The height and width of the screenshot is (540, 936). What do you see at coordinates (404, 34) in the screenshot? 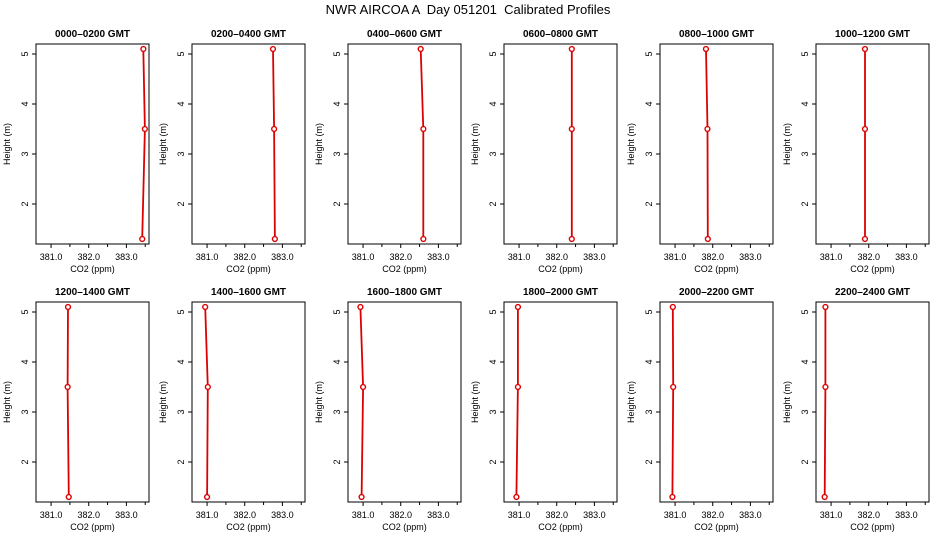
I see `panel-title: 0400–0600 GMT` at bounding box center [404, 34].